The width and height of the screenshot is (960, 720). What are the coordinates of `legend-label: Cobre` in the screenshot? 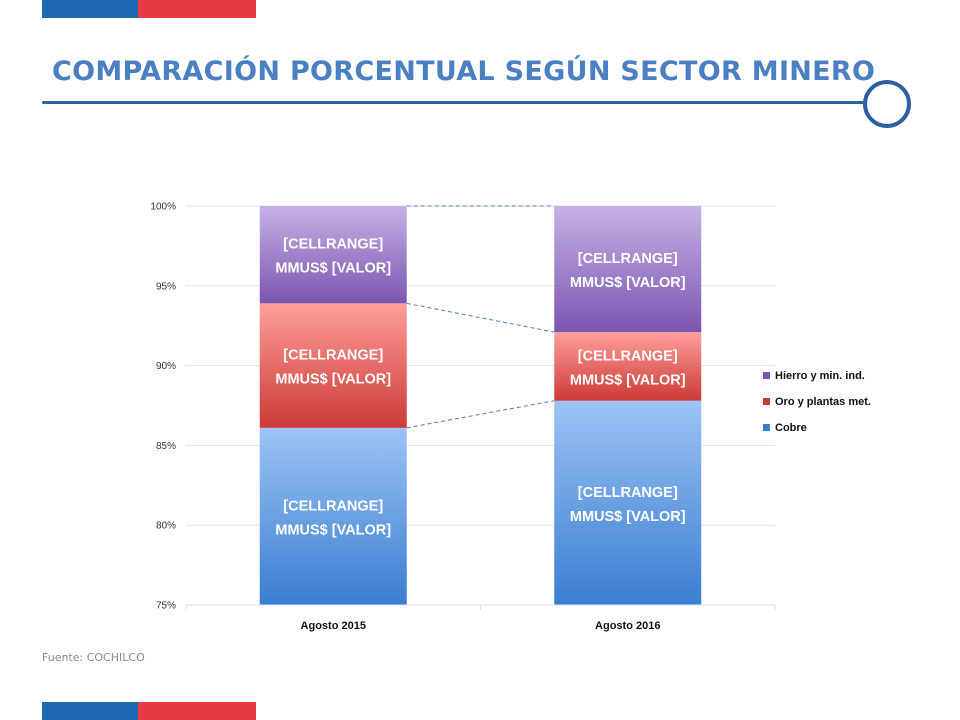 It's located at (791, 428).